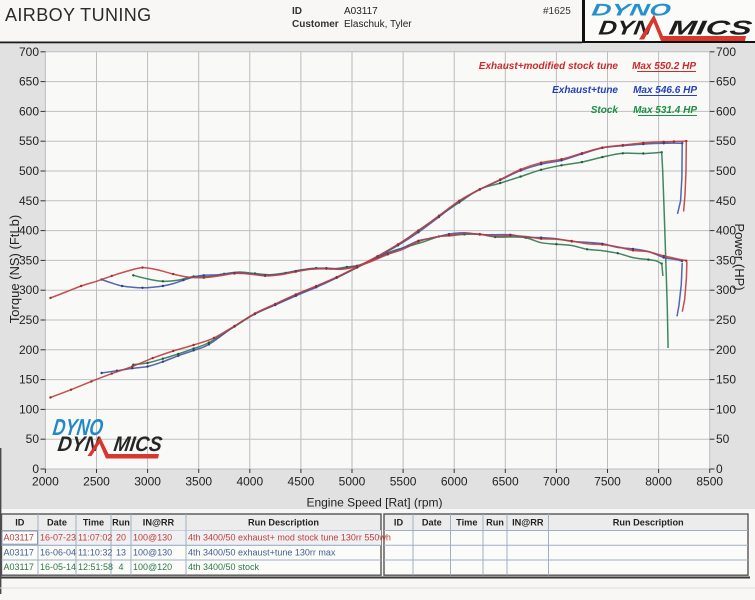 The width and height of the screenshot is (755, 600). I want to click on svg-text: Power (HP), so click(739, 256).